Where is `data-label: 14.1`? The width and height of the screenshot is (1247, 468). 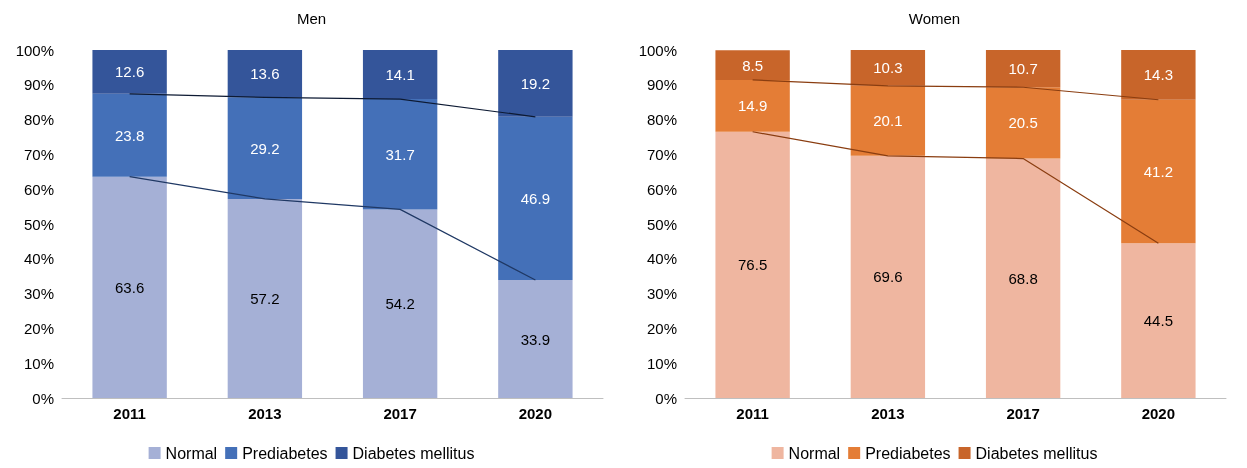 data-label: 14.1 is located at coordinates (400, 75).